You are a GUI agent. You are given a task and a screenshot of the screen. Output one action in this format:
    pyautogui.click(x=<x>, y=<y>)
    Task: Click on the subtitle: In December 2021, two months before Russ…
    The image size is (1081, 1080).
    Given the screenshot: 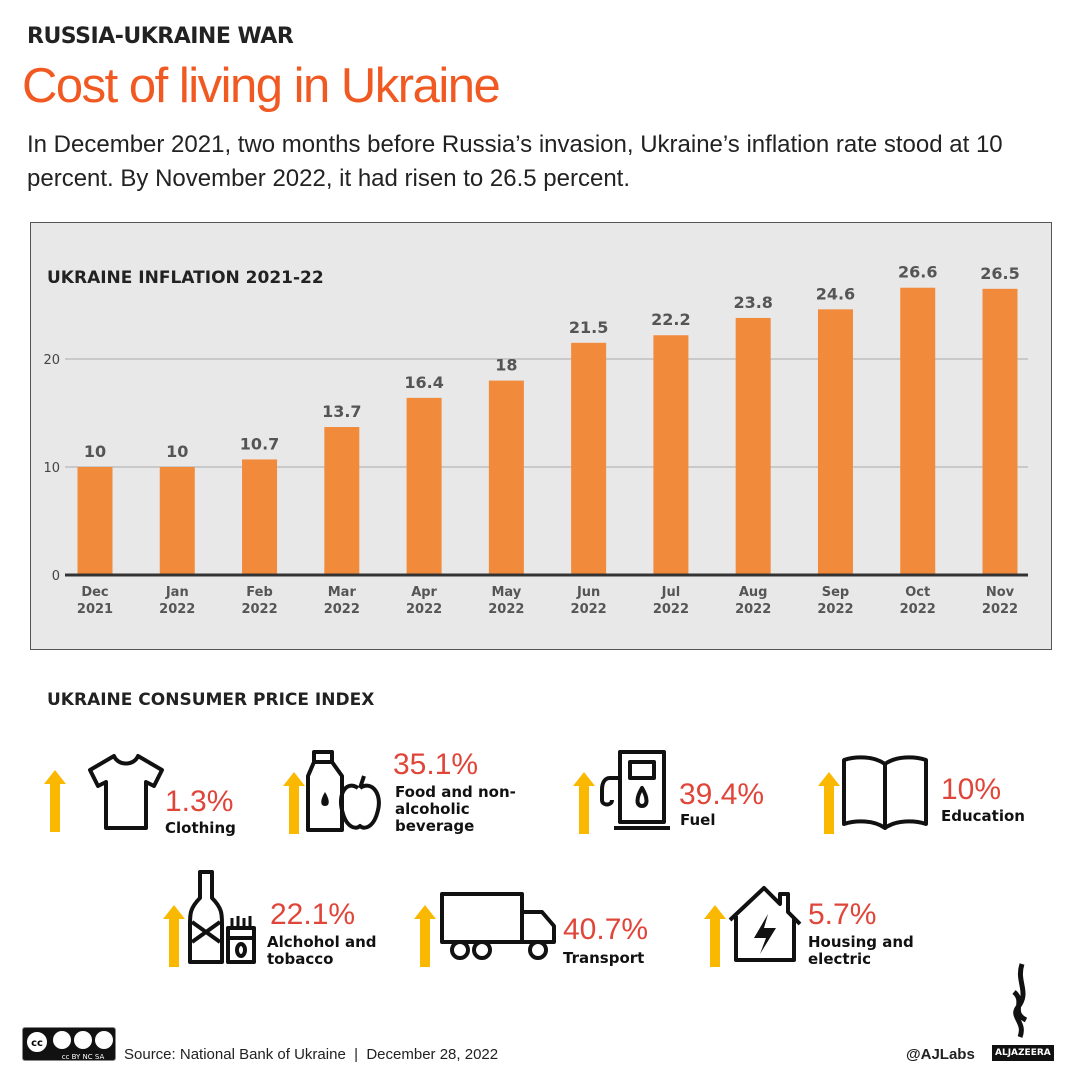 What is the action you would take?
    pyautogui.click(x=515, y=161)
    